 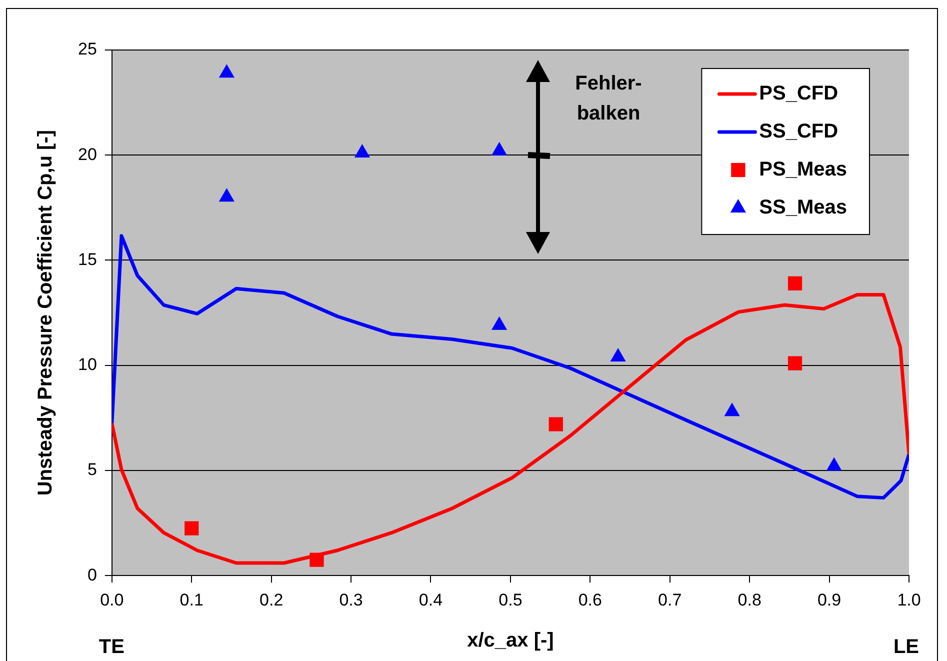 What do you see at coordinates (87, 154) in the screenshot?
I see `y-tick-label: 20` at bounding box center [87, 154].